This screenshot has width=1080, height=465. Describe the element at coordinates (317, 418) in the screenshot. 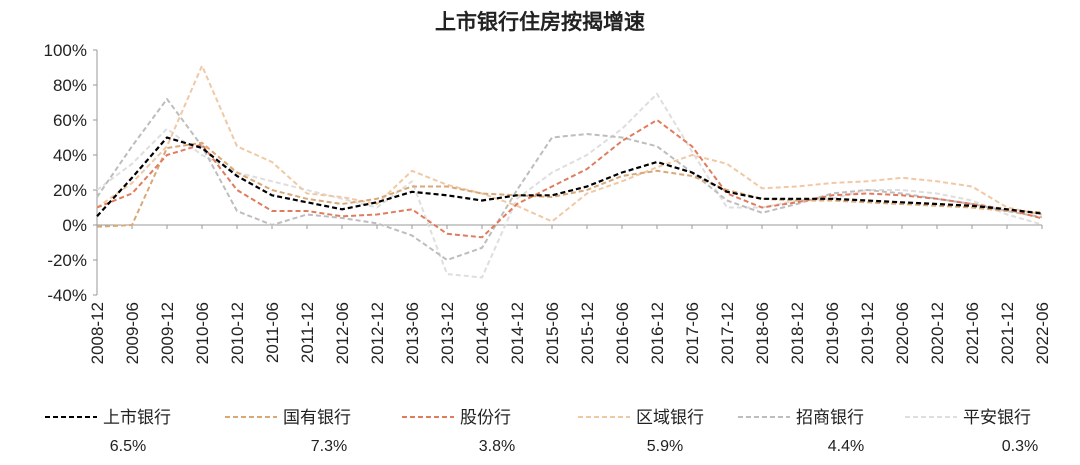

I see `legend-label-1: 国有银行` at that location.